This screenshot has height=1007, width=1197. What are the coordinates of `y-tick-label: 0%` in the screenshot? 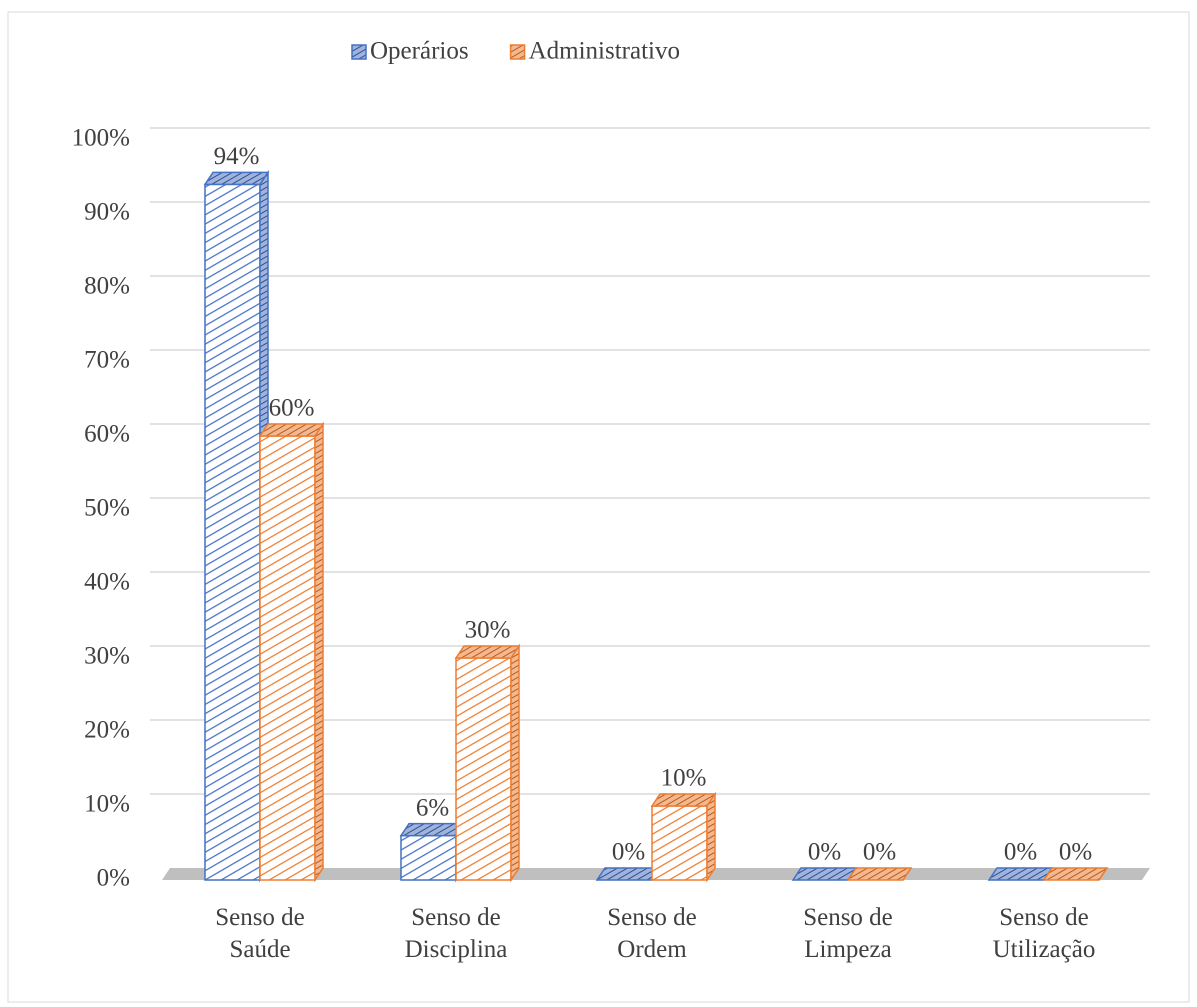 It's located at (113, 878).